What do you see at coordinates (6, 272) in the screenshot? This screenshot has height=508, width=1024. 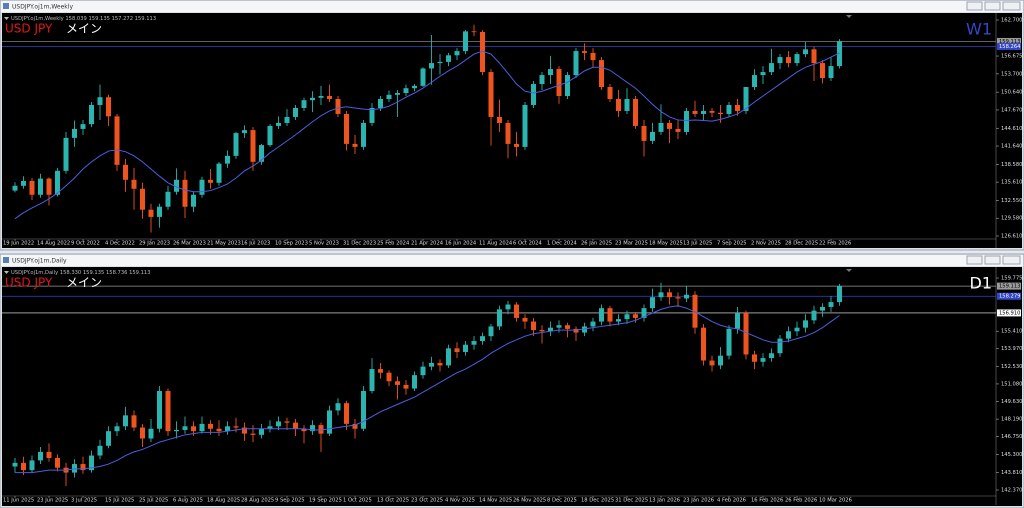 I see `menu-arrow` at bounding box center [6, 272].